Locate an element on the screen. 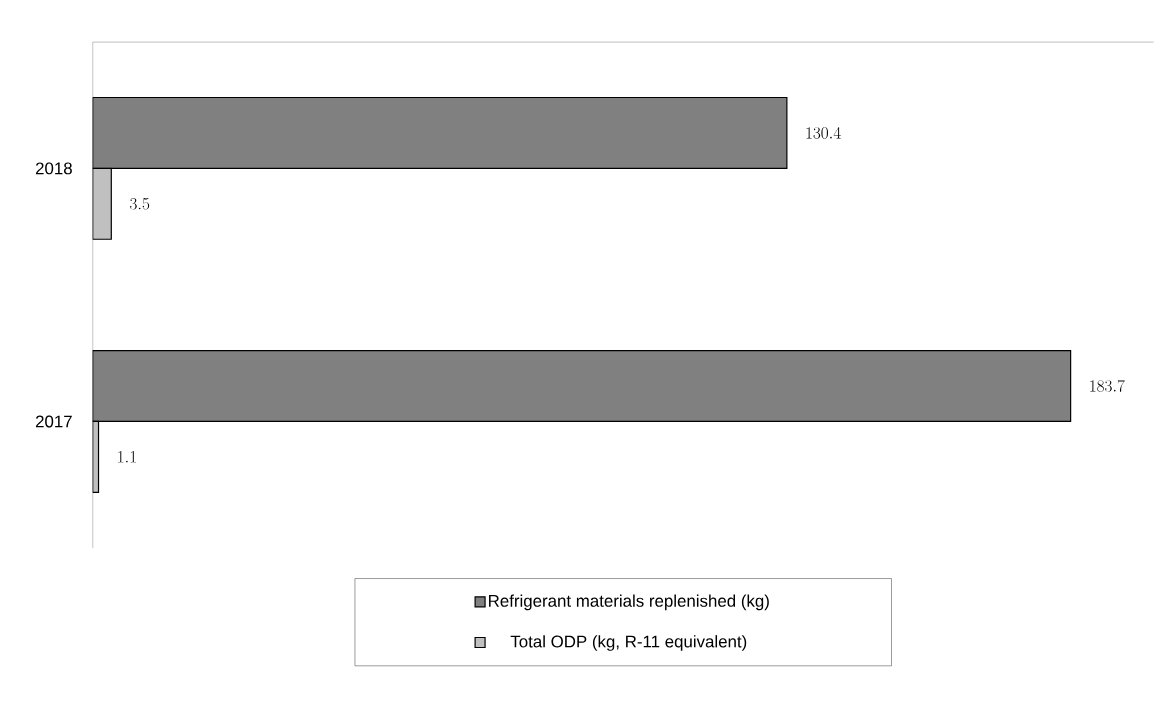 This screenshot has width=1158, height=704. data-label: 130.4 is located at coordinates (823, 132).